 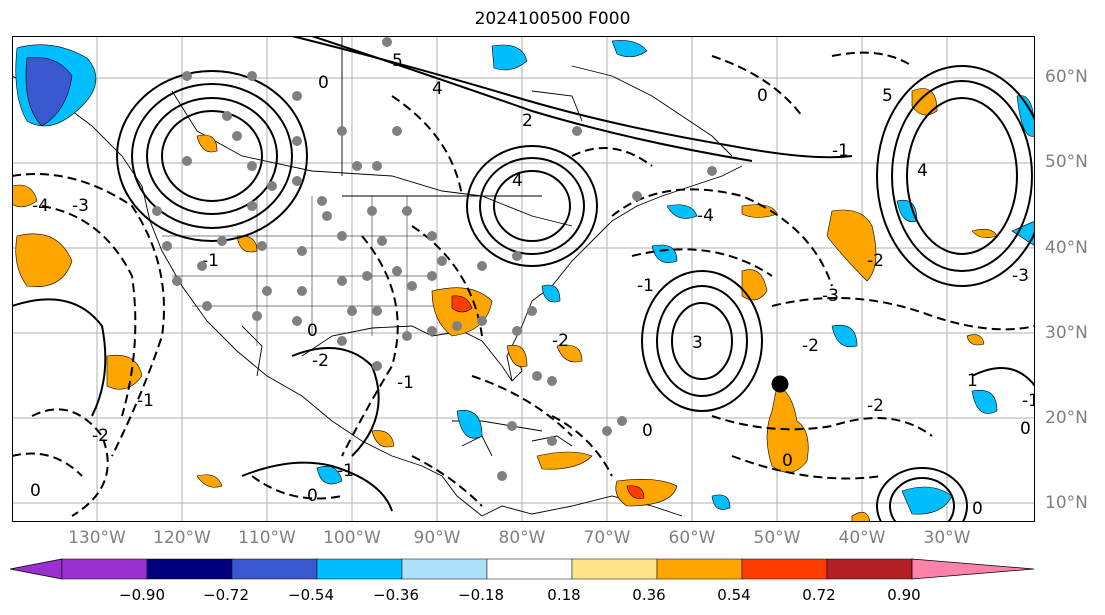 What do you see at coordinates (522, 538) in the screenshot?
I see `lon-label: 80°W` at bounding box center [522, 538].